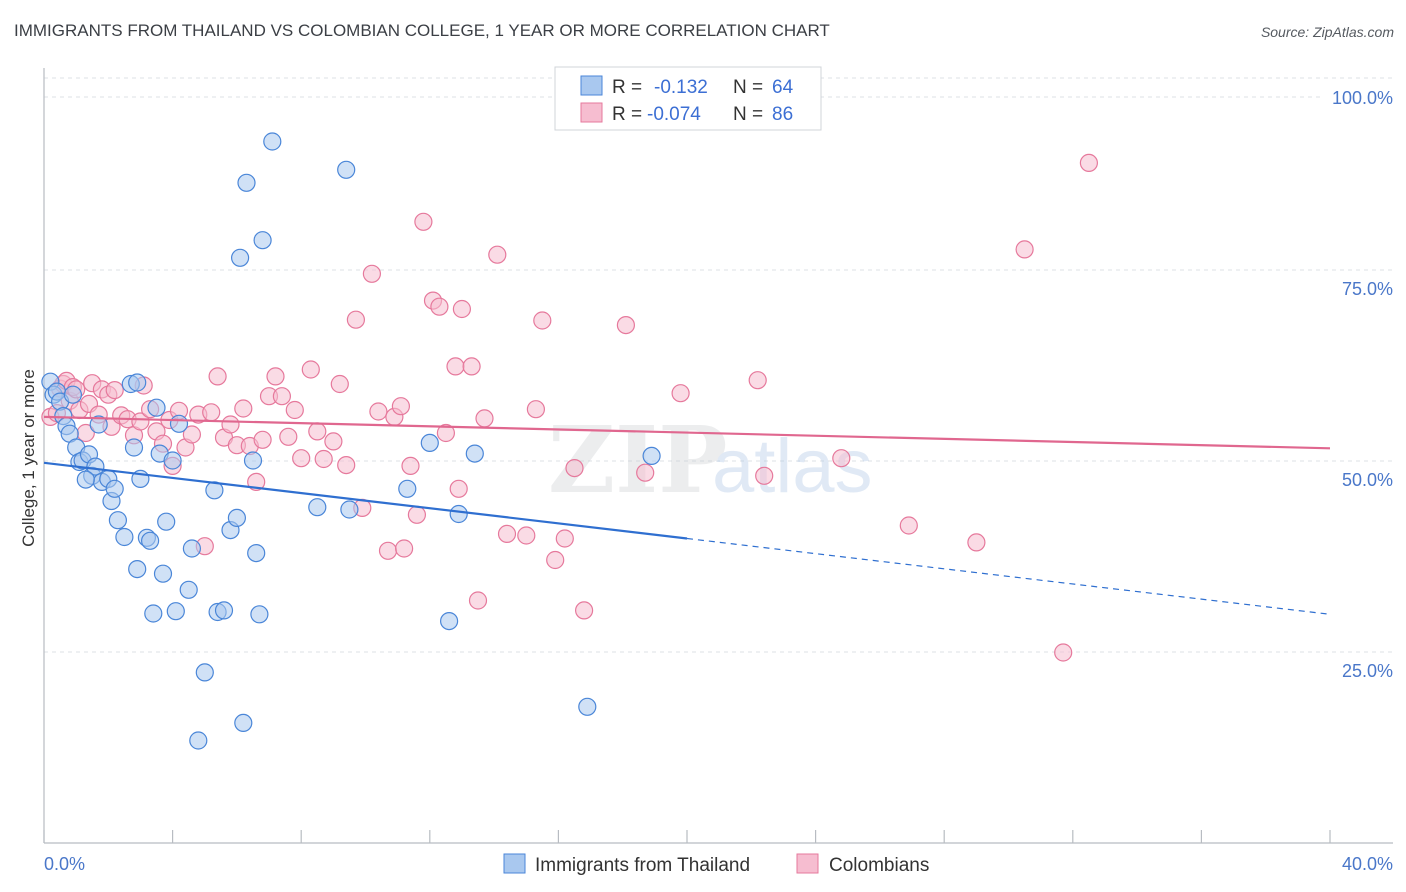 Image resolution: width=1406 pixels, height=892 pixels. I want to click on legend-swatch-blue, so click(591, 85).